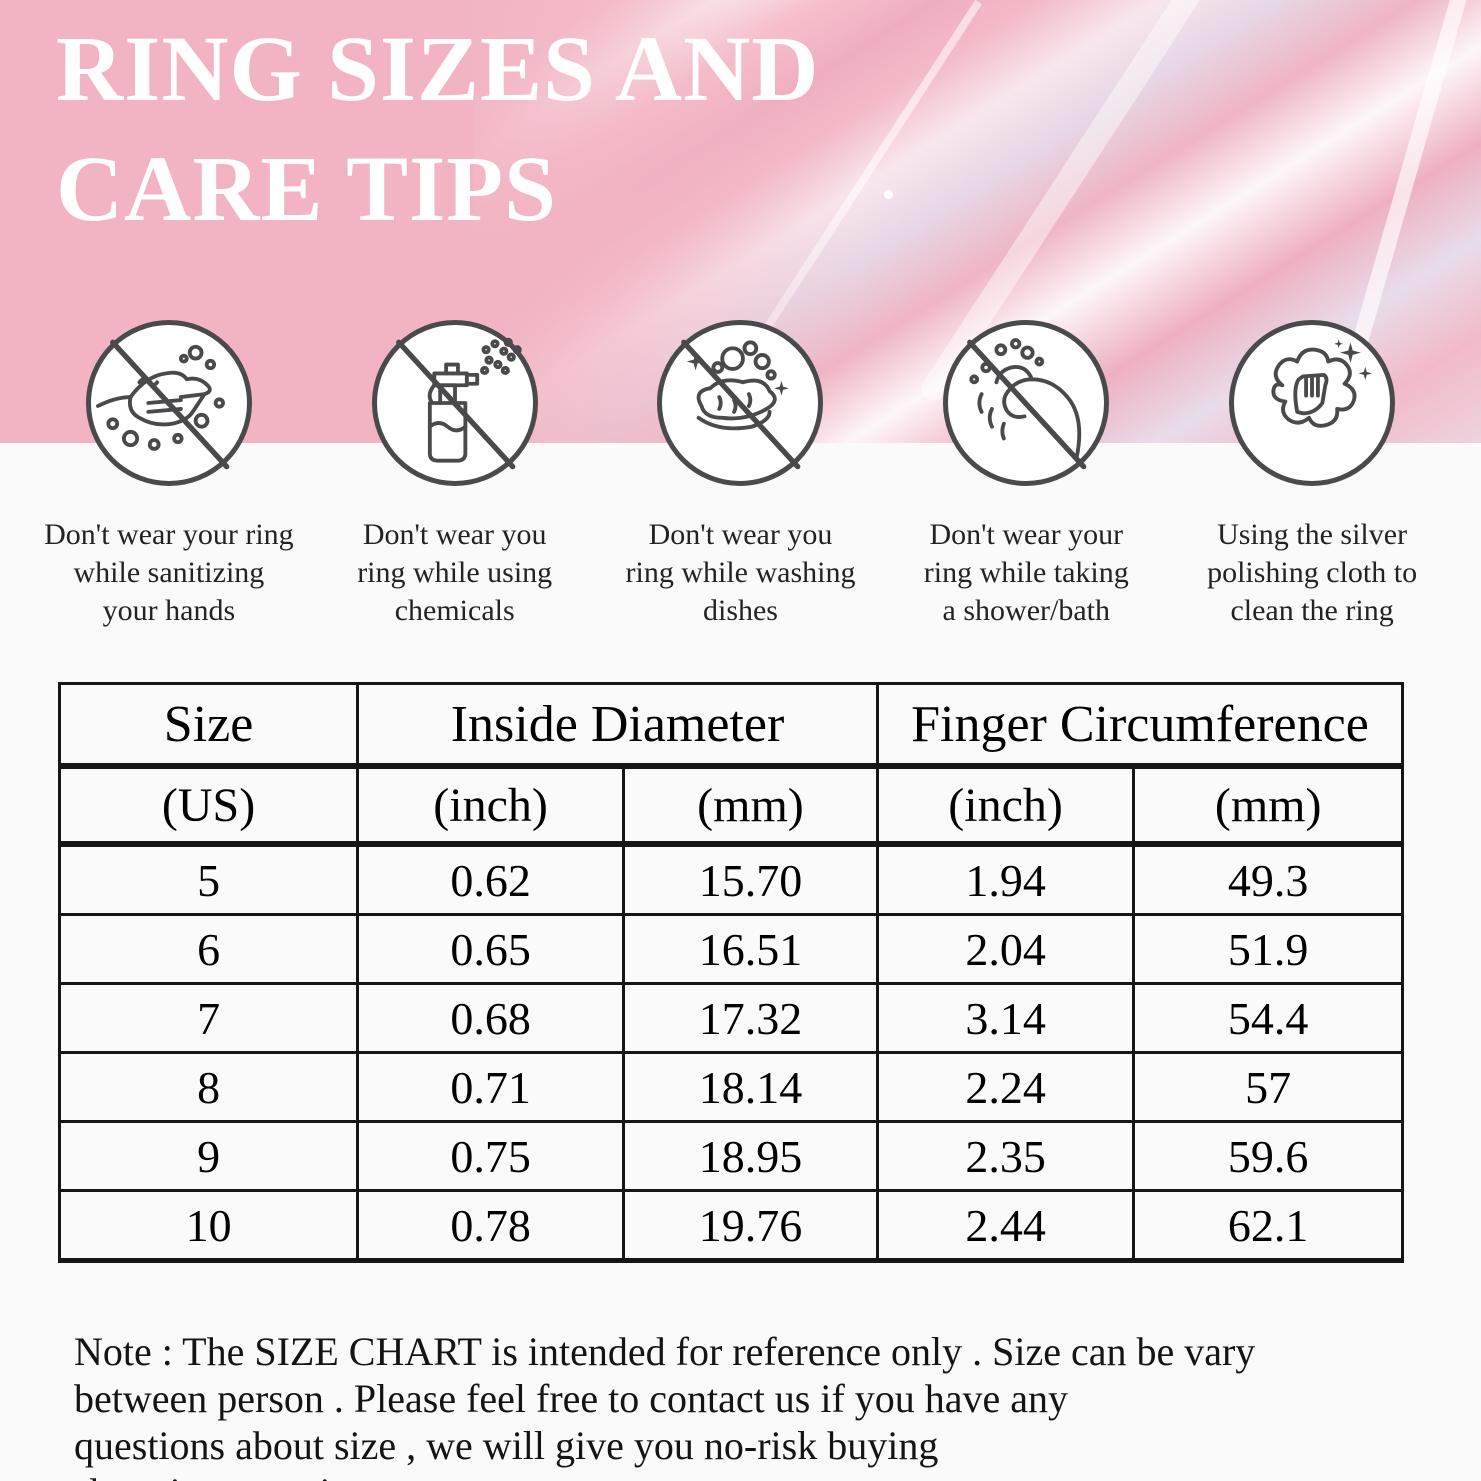  I want to click on no-dish-washing-icon, so click(741, 404).